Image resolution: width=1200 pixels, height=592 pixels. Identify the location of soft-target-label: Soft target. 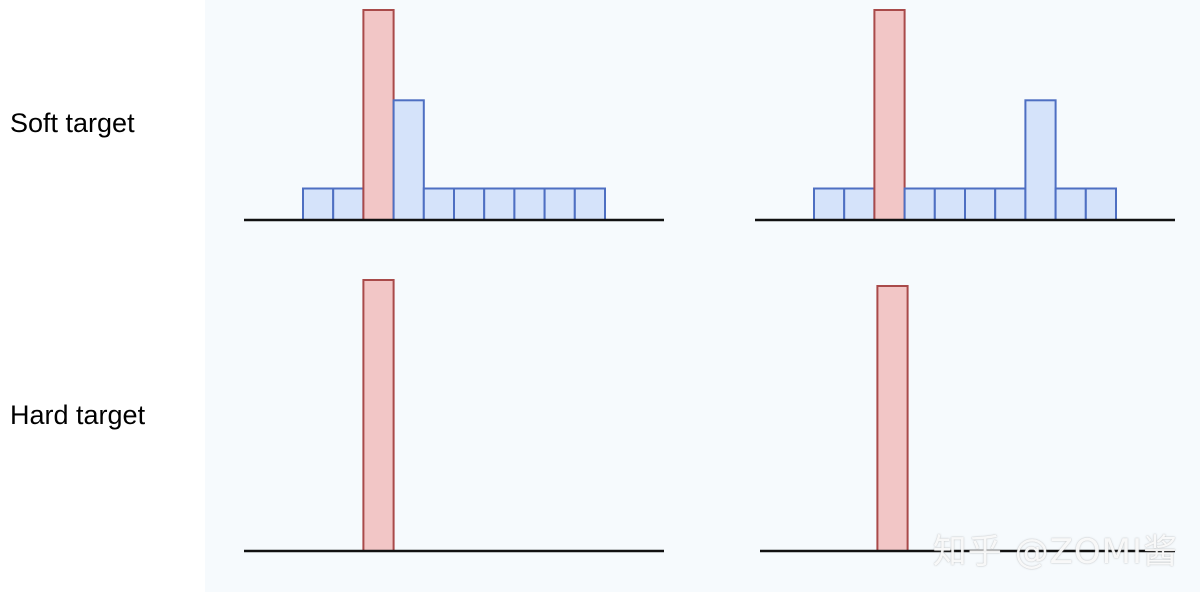
(72, 123).